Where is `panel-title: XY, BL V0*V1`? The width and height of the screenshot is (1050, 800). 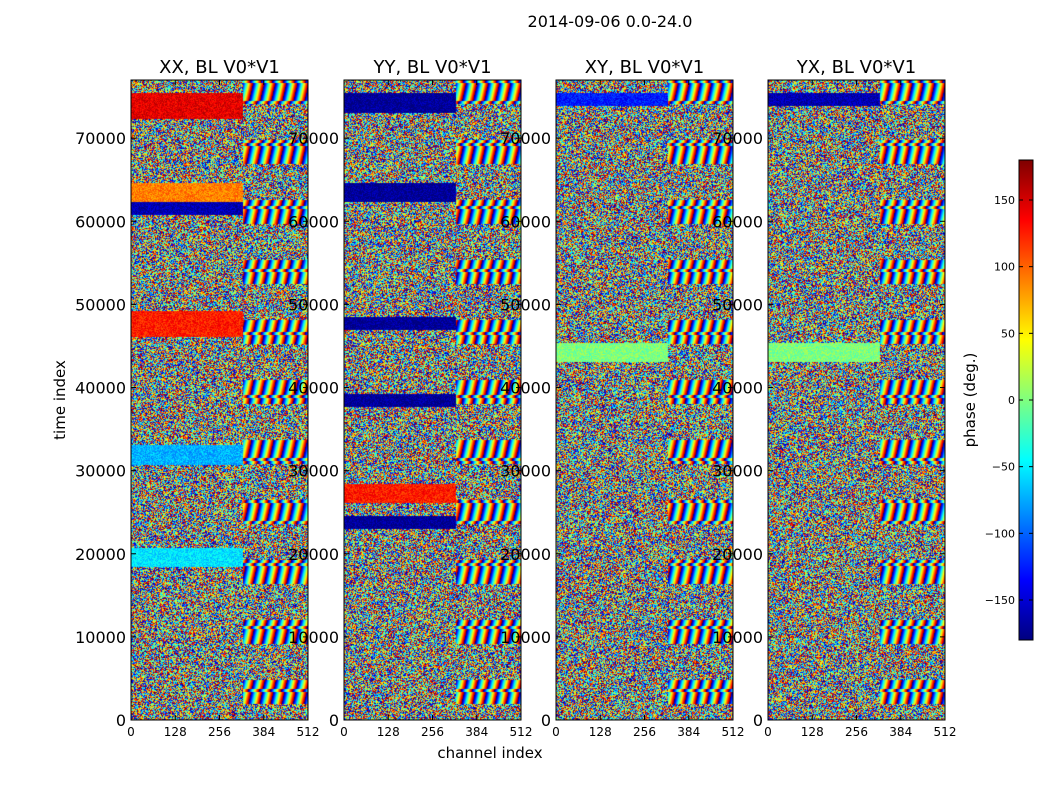 panel-title: XY, BL V0*V1 is located at coordinates (644, 67).